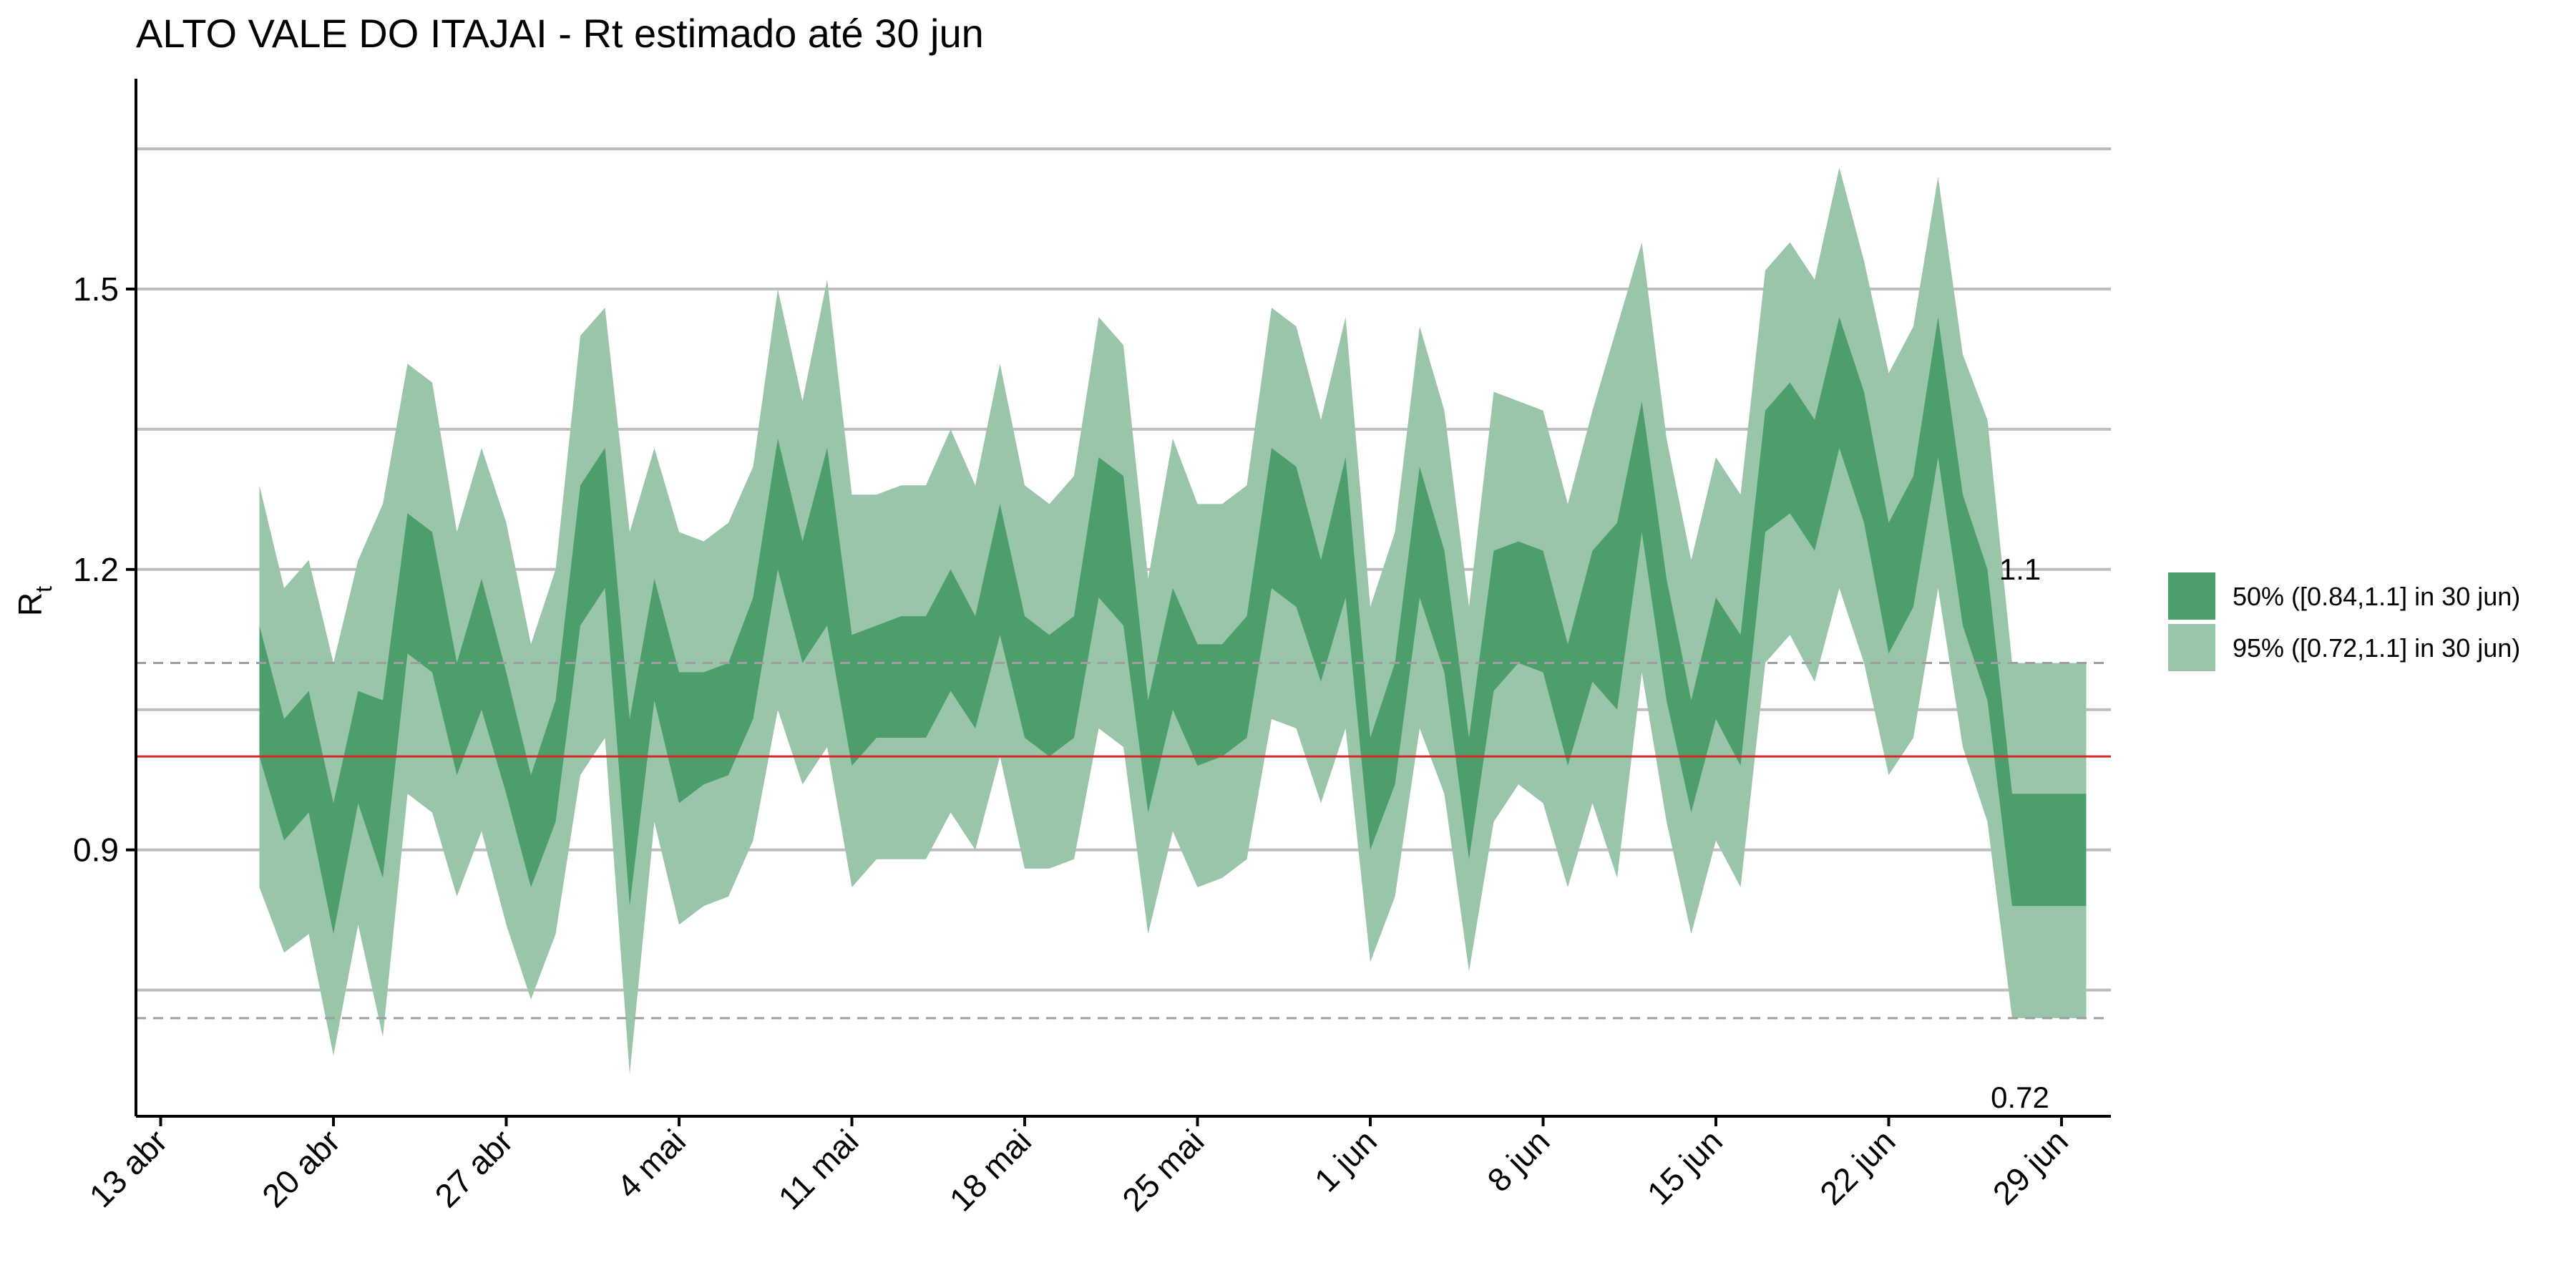 Image resolution: width=2576 pixels, height=1288 pixels. I want to click on x-tick-label: 22 jun, so click(1857, 1166).